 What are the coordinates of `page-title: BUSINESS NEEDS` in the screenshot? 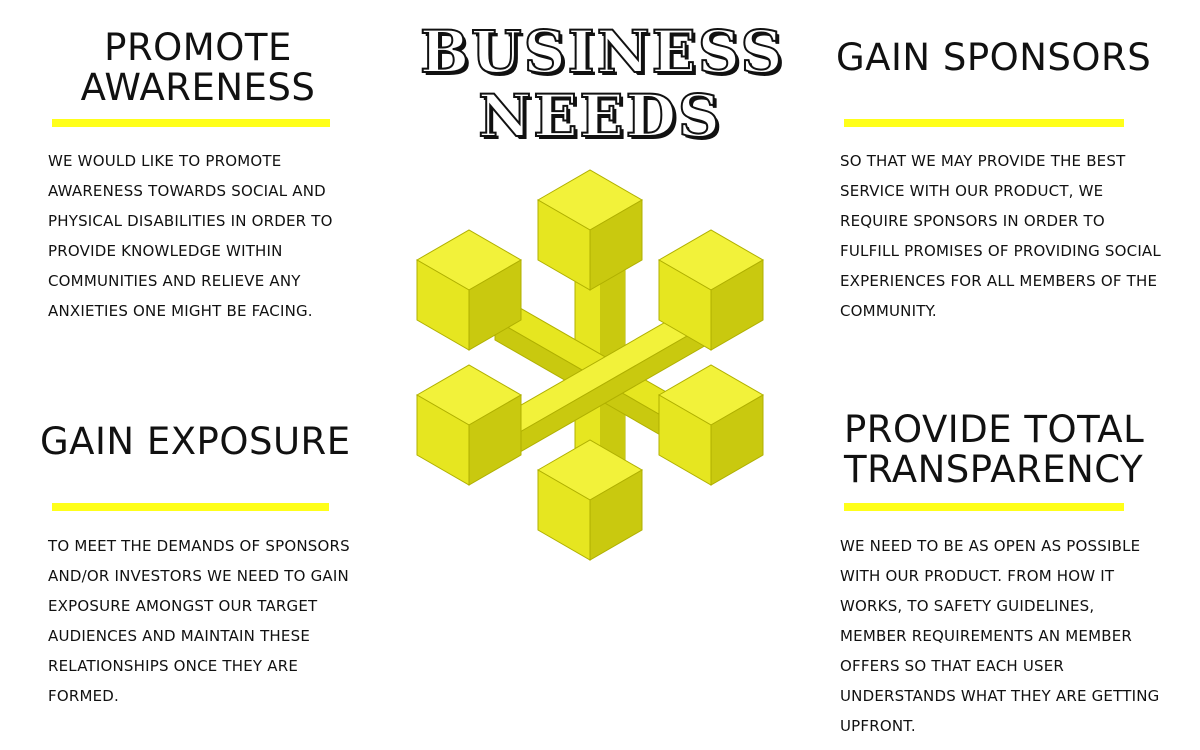 It's located at (602, 84).